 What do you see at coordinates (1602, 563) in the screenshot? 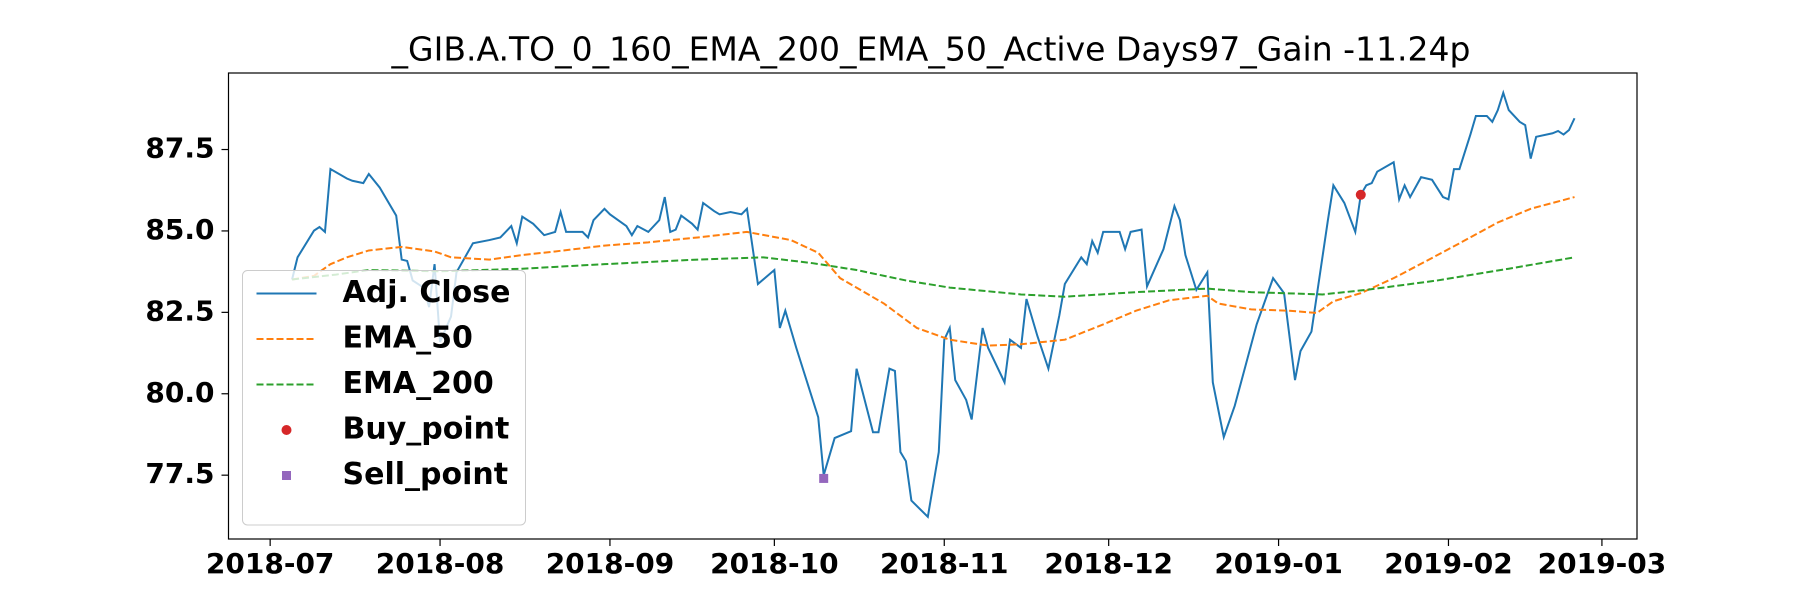
I see `x-tick-label: 2019-03` at bounding box center [1602, 563].